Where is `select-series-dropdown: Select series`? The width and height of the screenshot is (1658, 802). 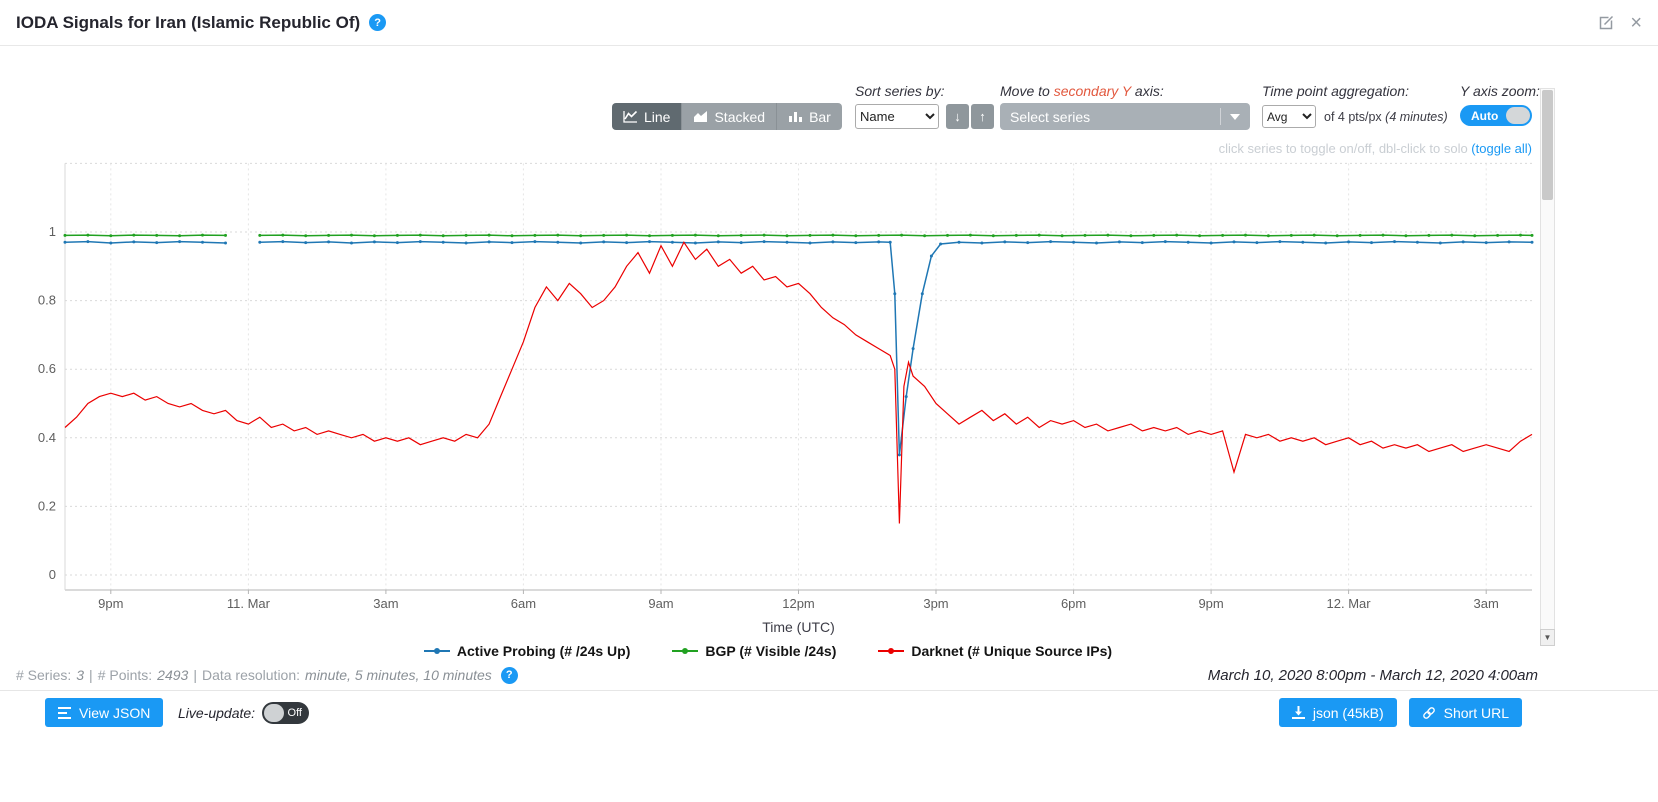
select-series-dropdown: Select series is located at coordinates (1125, 116).